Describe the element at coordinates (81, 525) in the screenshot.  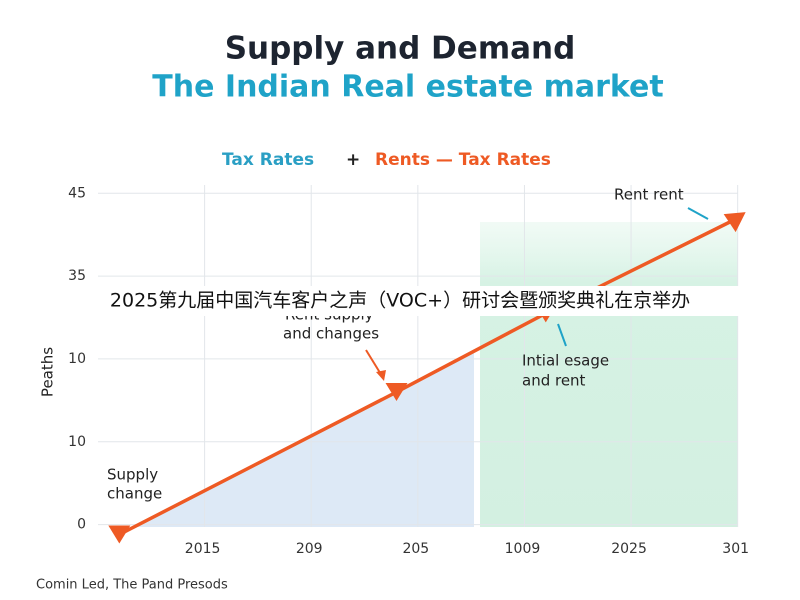
I see `y-tick-label: 0` at that location.